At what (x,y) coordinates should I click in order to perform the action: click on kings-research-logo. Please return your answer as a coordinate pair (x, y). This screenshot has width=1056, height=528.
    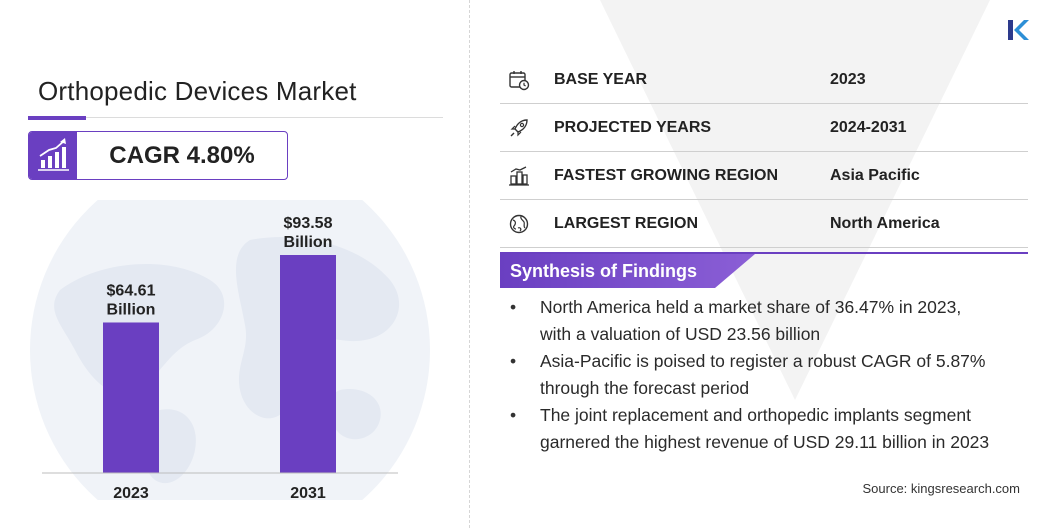
    Looking at the image, I should click on (1018, 30).